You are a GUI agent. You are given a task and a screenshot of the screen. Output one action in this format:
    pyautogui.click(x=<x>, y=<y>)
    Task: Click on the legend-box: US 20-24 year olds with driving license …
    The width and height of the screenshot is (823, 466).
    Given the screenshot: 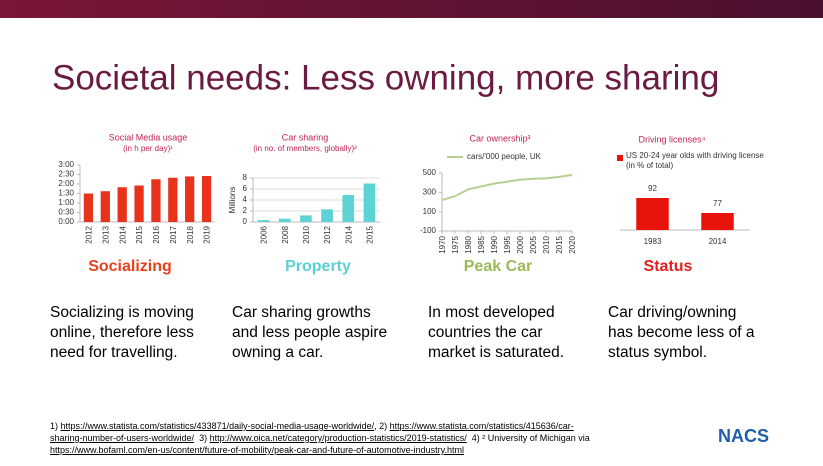 What is the action you would take?
    pyautogui.click(x=695, y=160)
    